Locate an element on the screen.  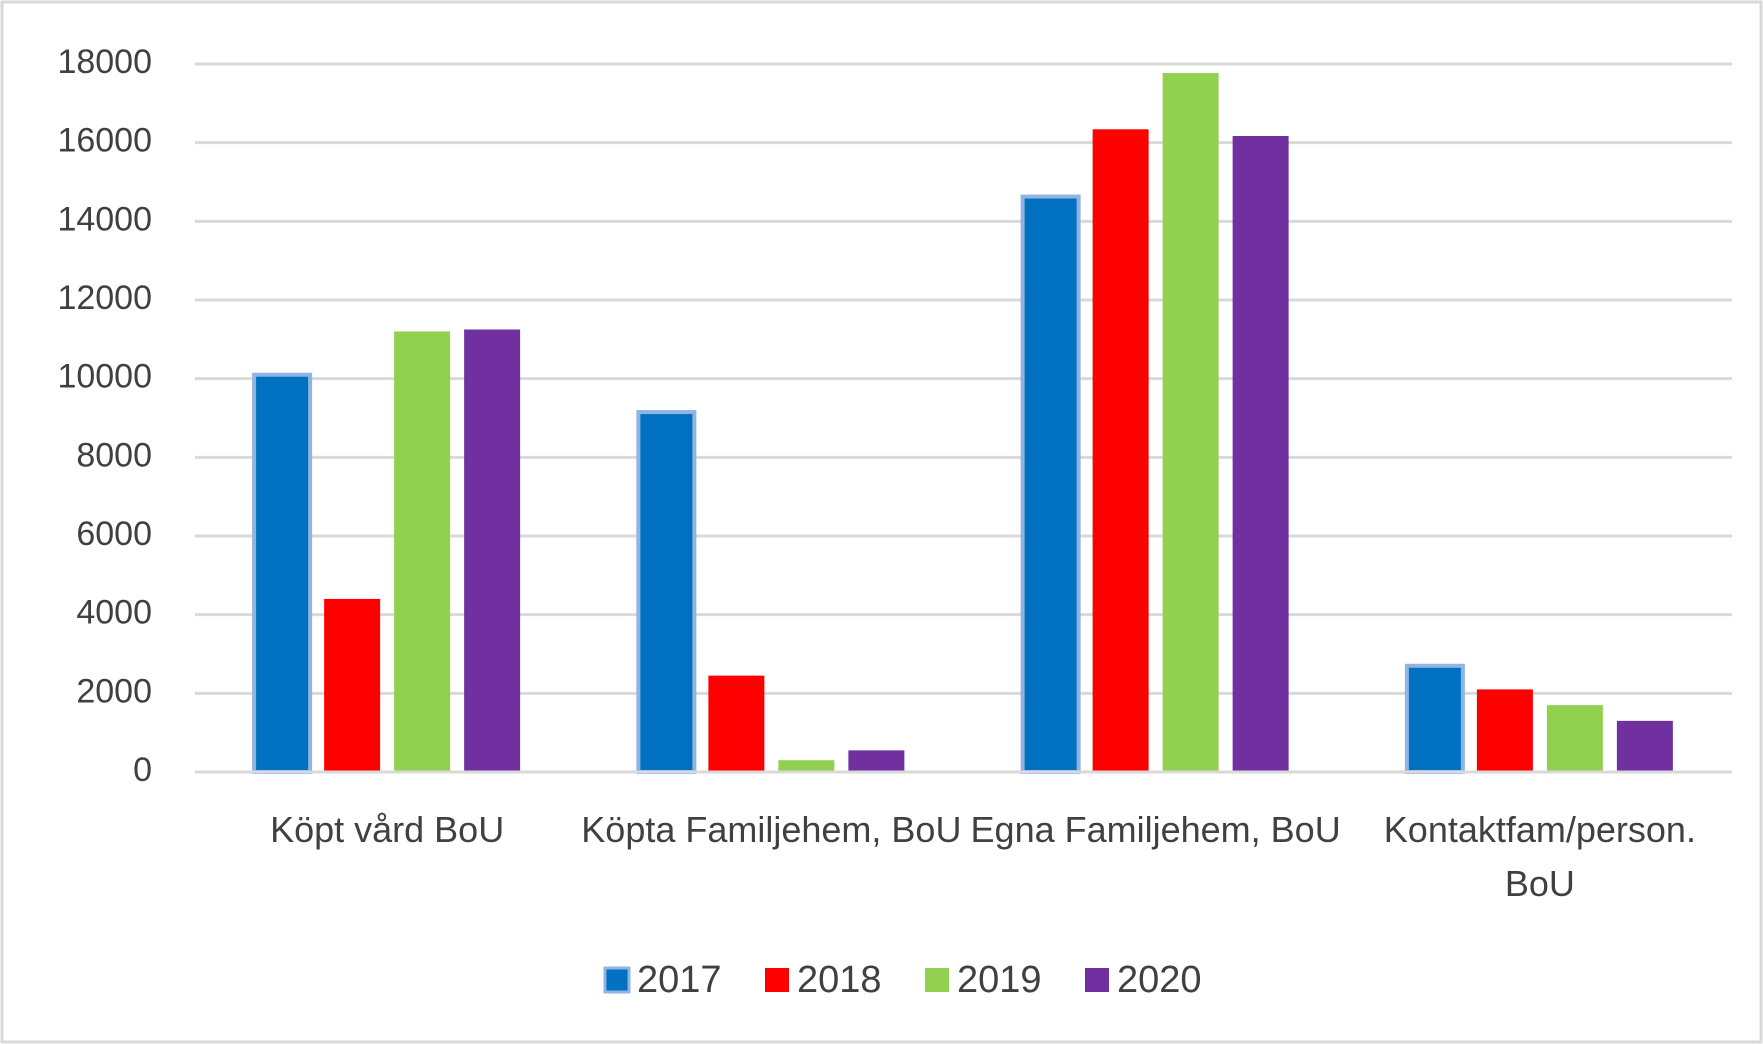
x-tick-label: Egna Familjehem, BoU is located at coordinates (1155, 829).